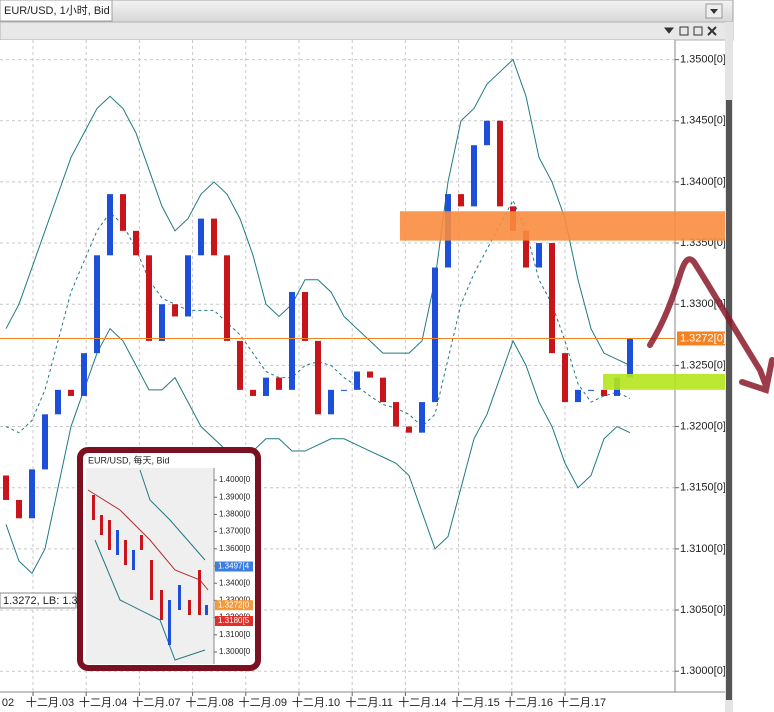 The image size is (774, 712). I want to click on inset-ma, so click(148, 540).